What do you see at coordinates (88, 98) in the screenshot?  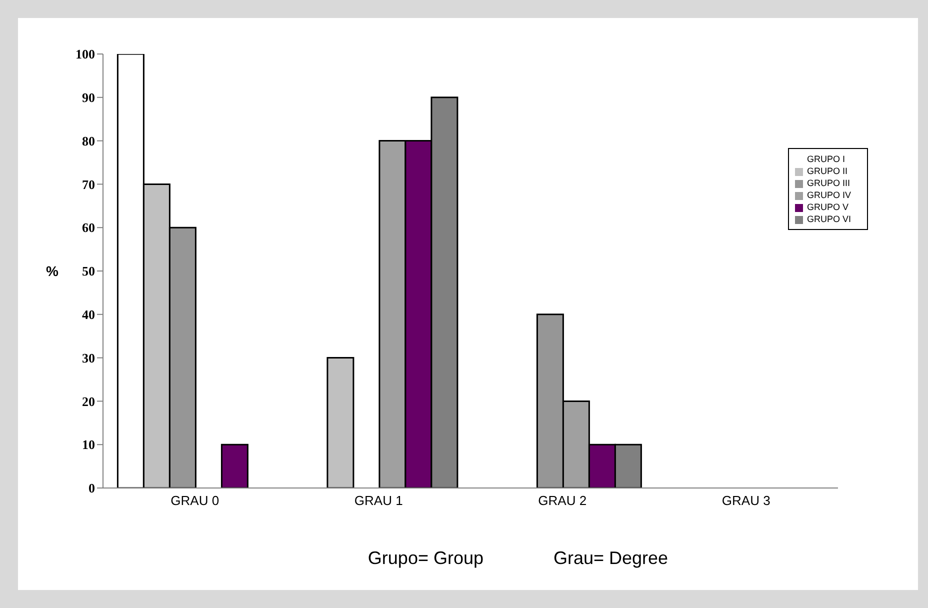 I see `y-tick-label: 90` at bounding box center [88, 98].